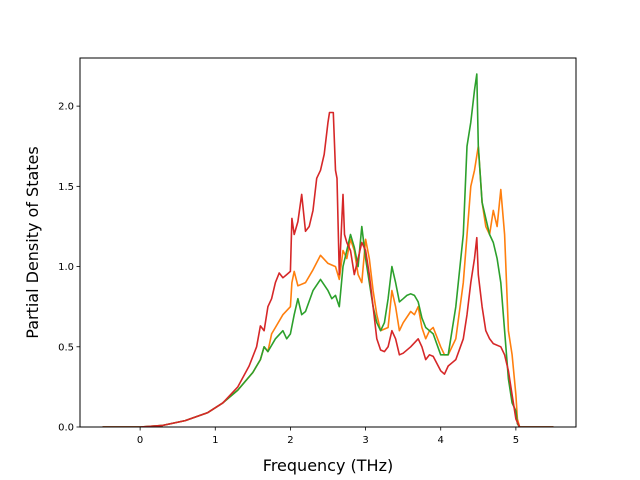 The image size is (640, 480). I want to click on y-axis-ticks: 0.0 0.5 1.0 1.5 2.0, so click(69, 268).